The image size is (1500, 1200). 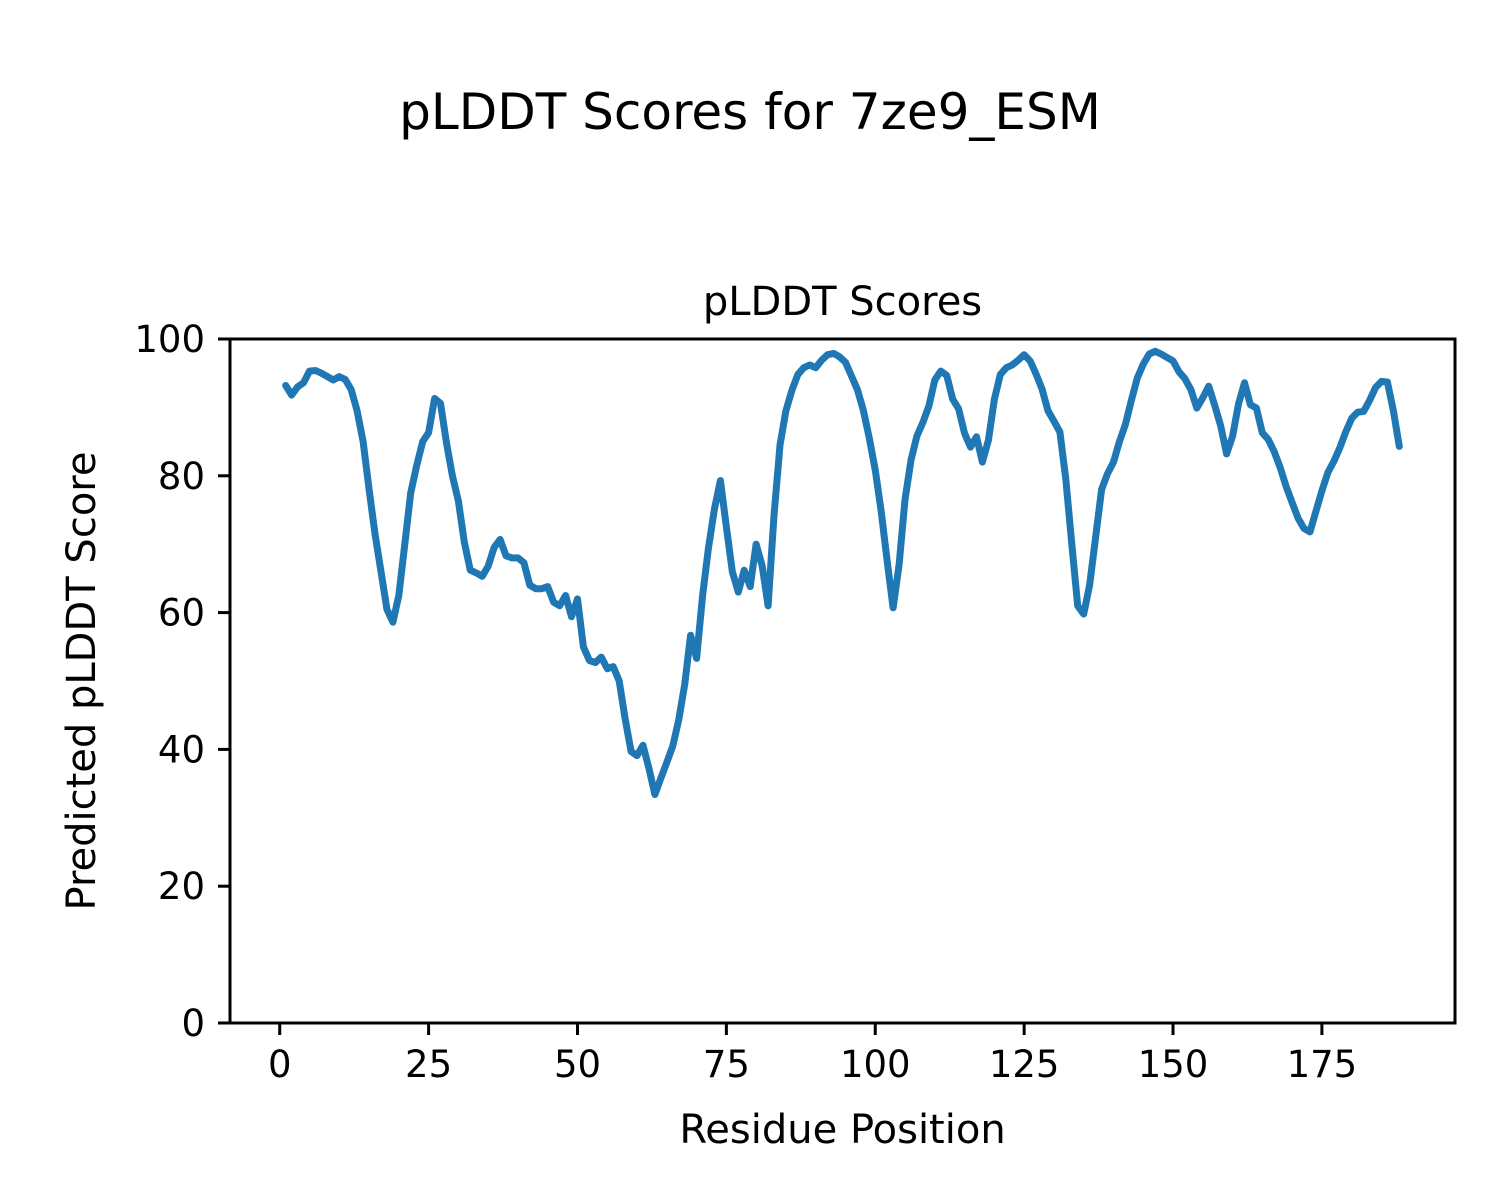 What do you see at coordinates (875, 1064) in the screenshot?
I see `x-tick-label: 100` at bounding box center [875, 1064].